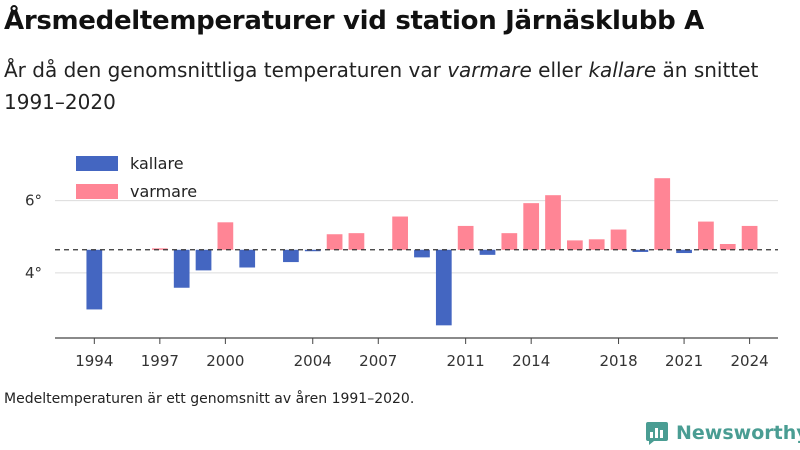  Describe the element at coordinates (247, 258) in the screenshot. I see `bar-kallare-2001` at that location.